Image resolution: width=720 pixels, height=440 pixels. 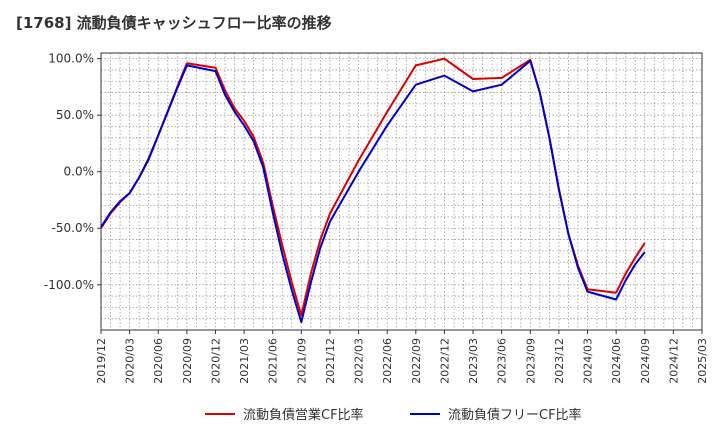 I want to click on x-tick-label: 2022/06, so click(x=387, y=361).